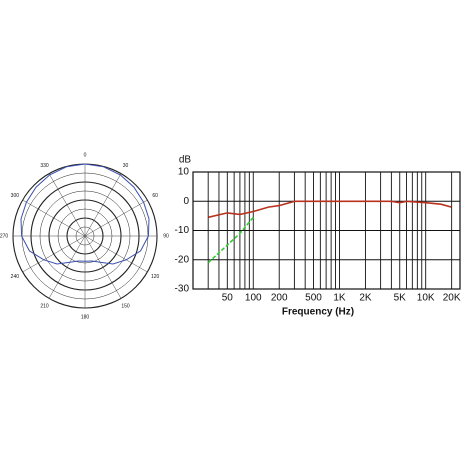 This screenshot has width=473, height=473. Describe the element at coordinates (15, 277) in the screenshot. I see `angle-label: 240` at that location.